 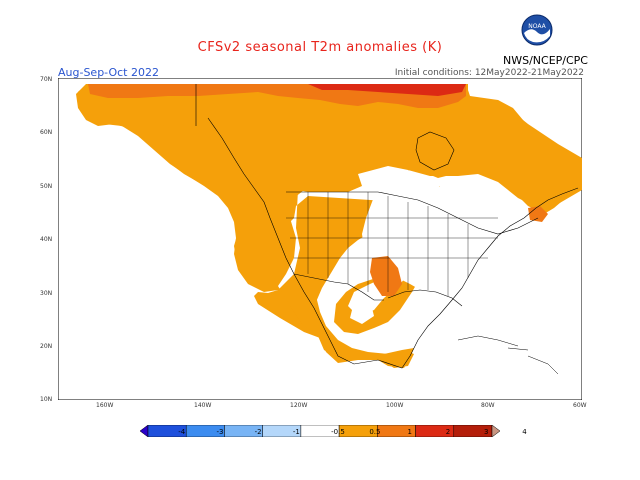 I want to click on noaa-logo: NOAA, so click(x=537, y=30).